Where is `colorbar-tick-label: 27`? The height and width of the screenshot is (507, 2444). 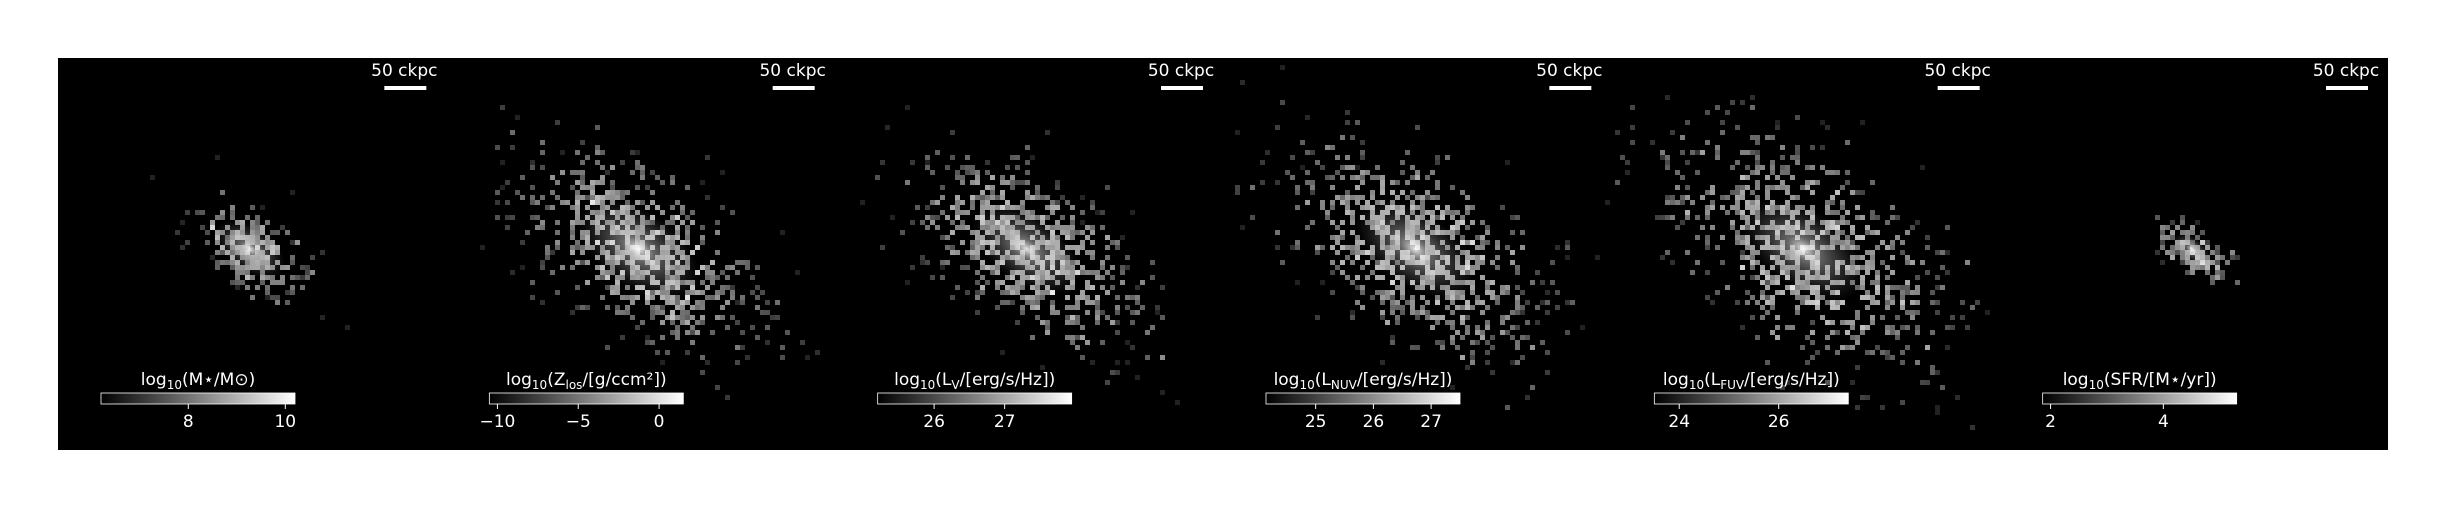
colorbar-tick-label: 27 is located at coordinates (1005, 422).